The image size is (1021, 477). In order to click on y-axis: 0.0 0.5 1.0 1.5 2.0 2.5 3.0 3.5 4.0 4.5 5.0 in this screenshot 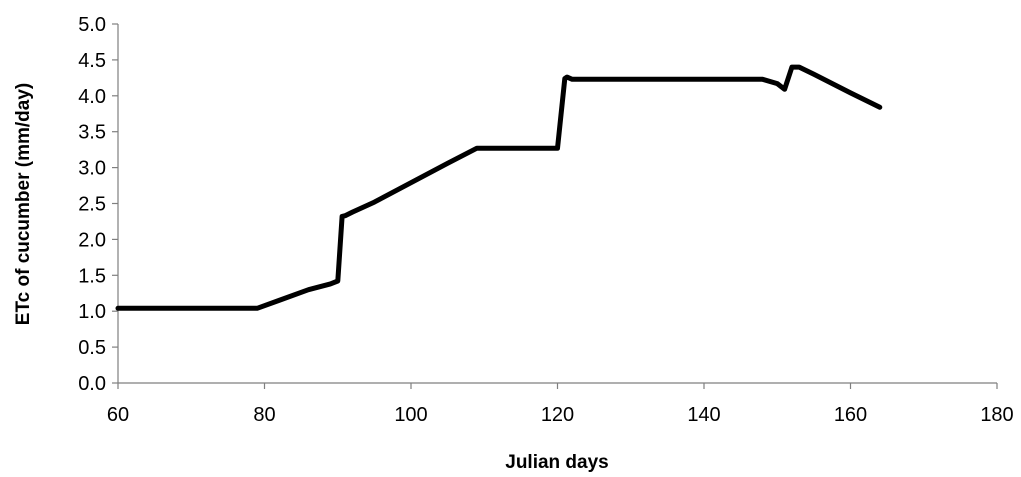, I will do `click(98, 204)`.